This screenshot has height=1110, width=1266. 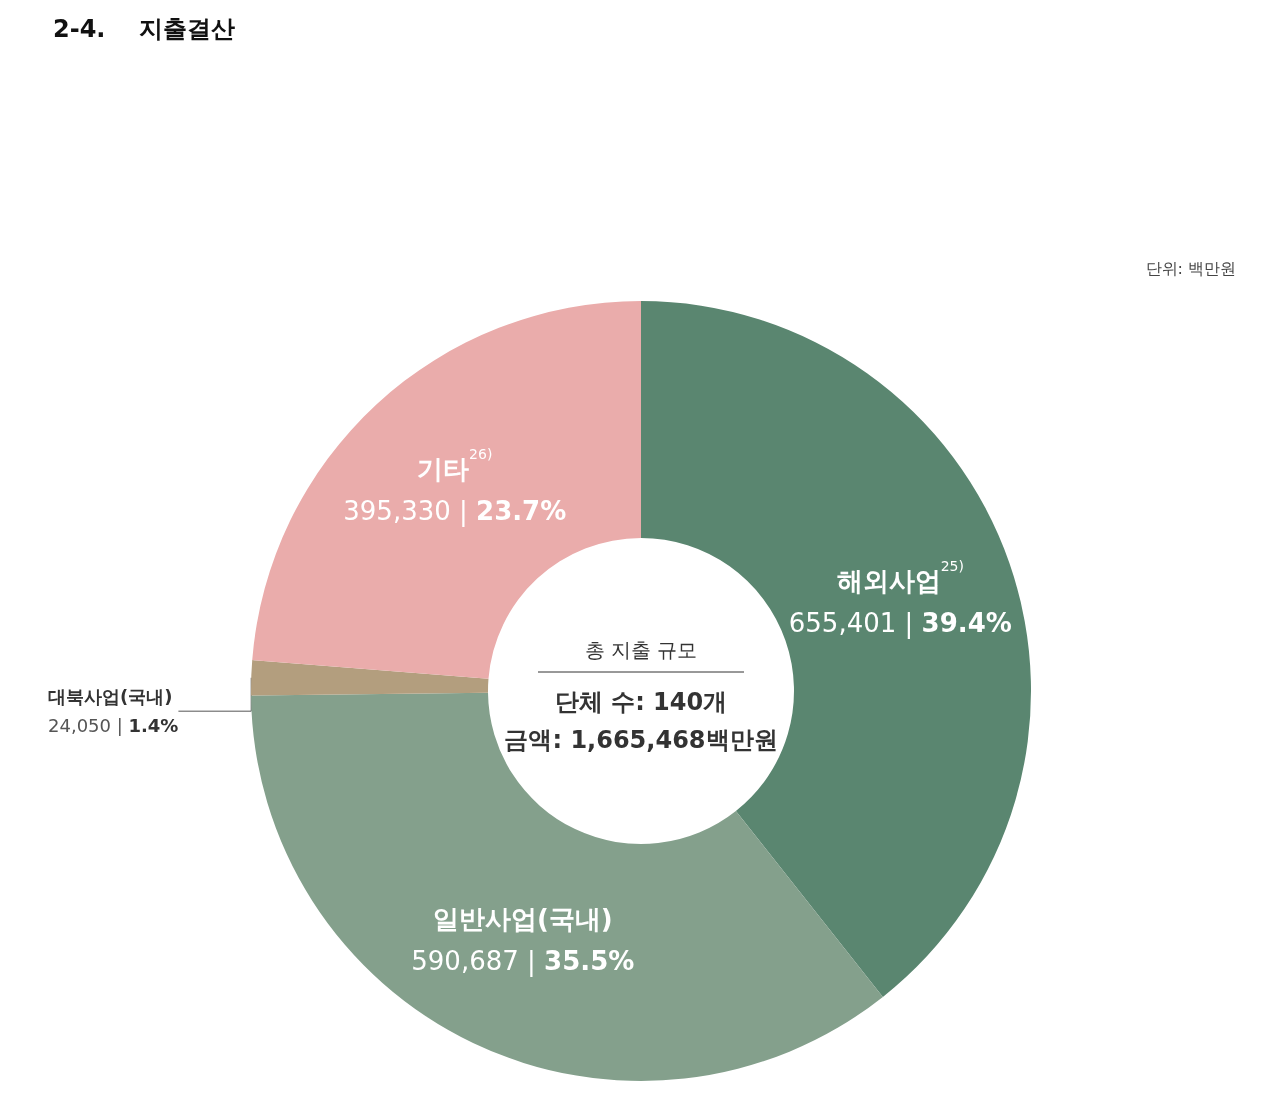 I want to click on text: 금액: 1,665,468백만원, so click(x=641, y=740).